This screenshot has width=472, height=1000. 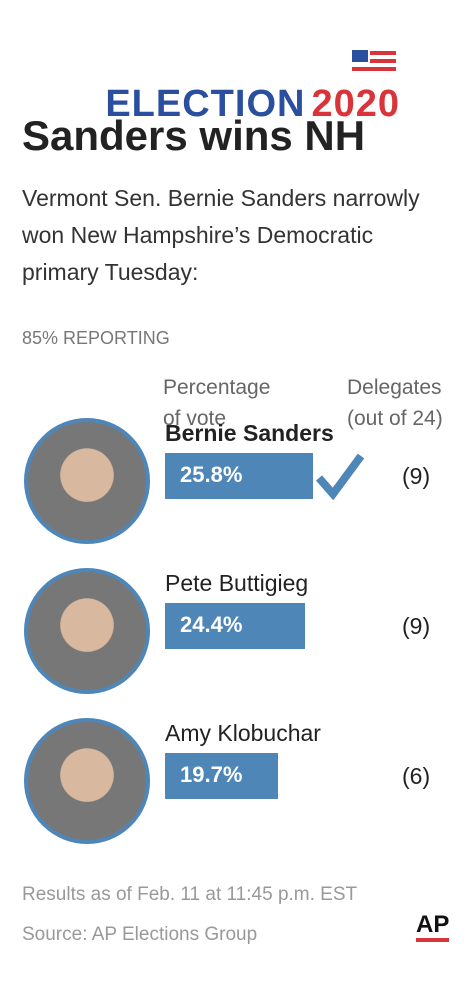 What do you see at coordinates (217, 403) in the screenshot?
I see `value-header: Percentage of vote` at bounding box center [217, 403].